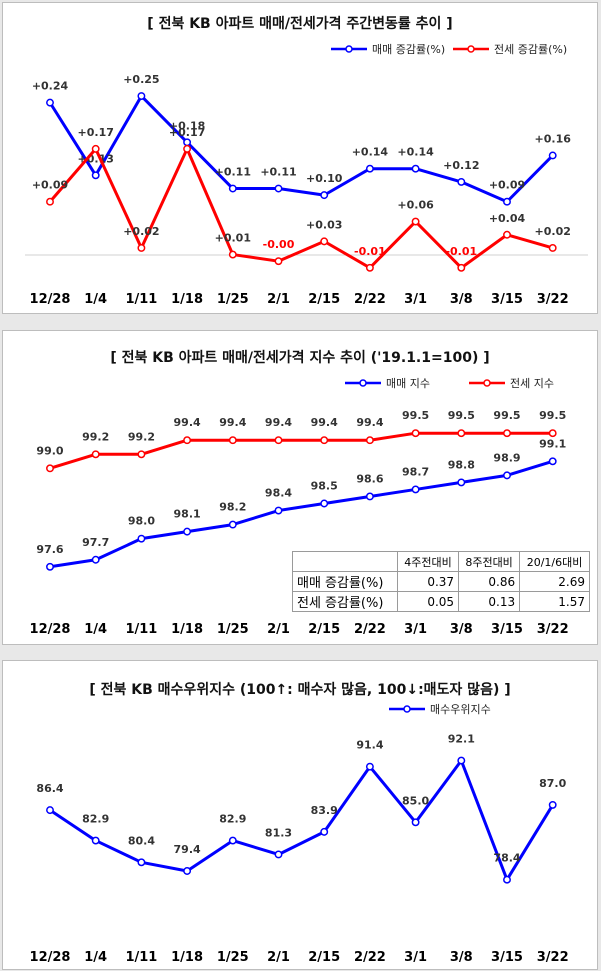  What do you see at coordinates (369, 478) in the screenshot?
I see `data-label: 98.6` at bounding box center [369, 478].